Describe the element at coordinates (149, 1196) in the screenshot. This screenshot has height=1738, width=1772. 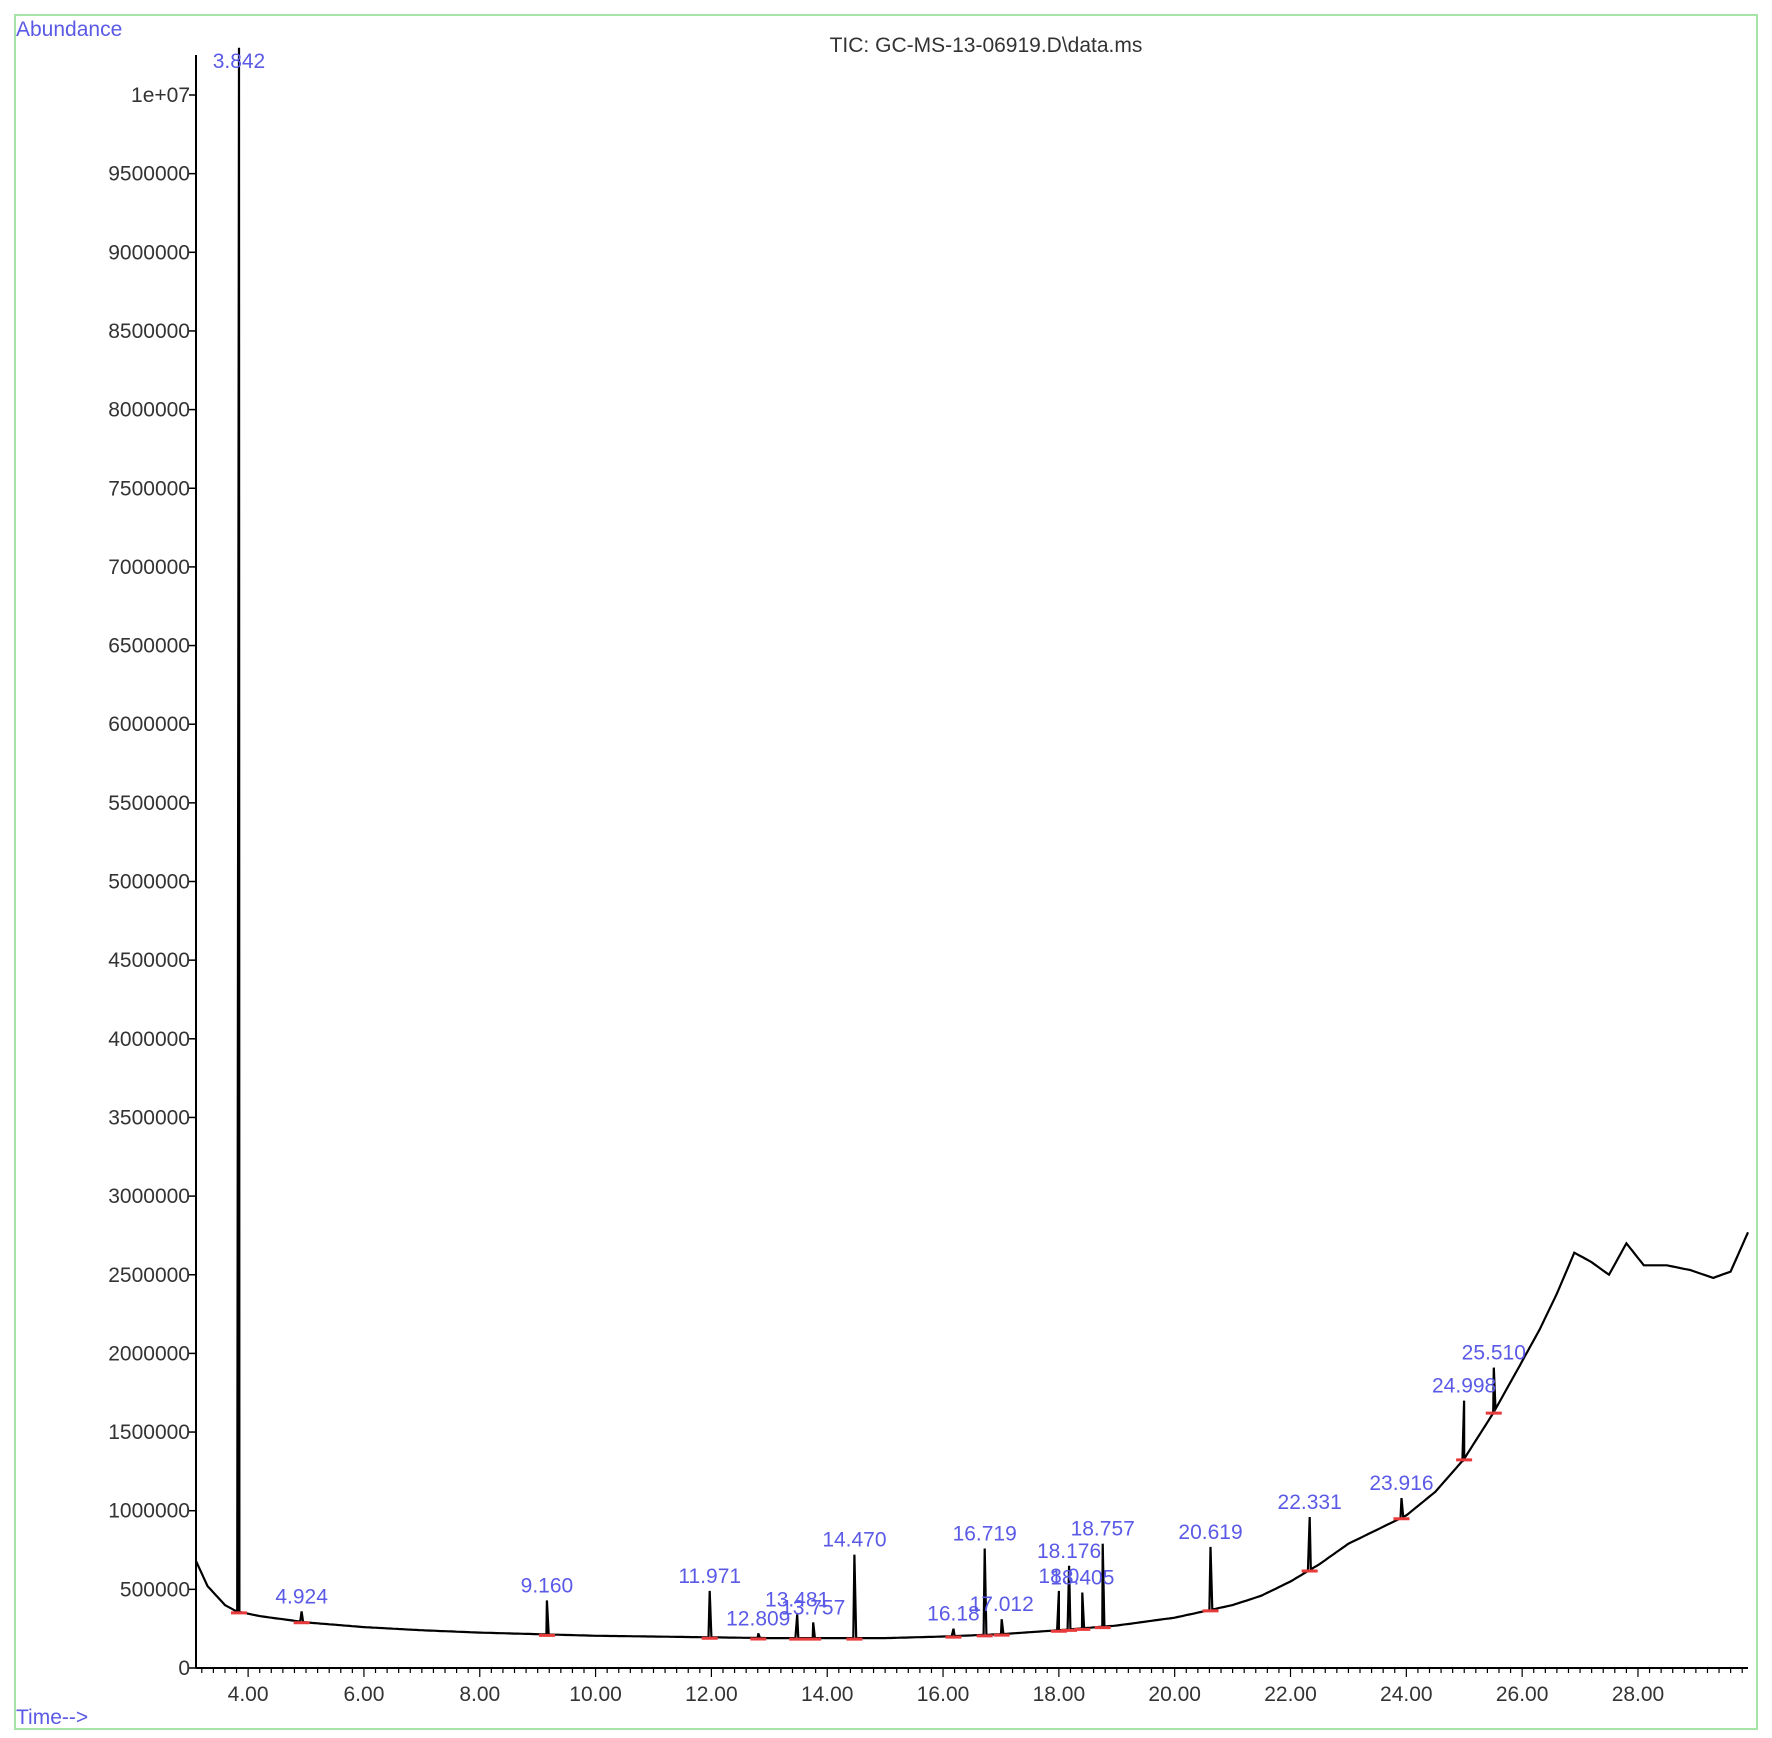
I see `y-tick-label: 3000000` at that location.